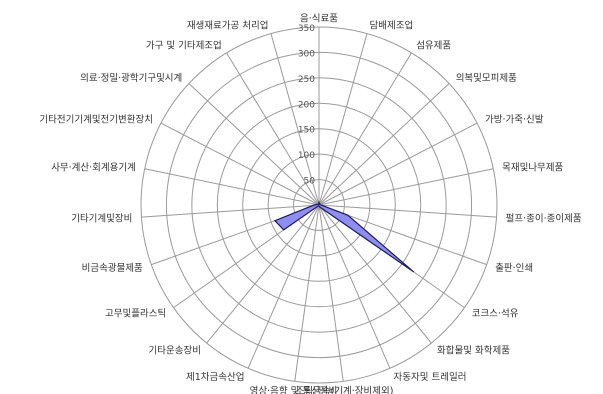 This screenshot has width=603, height=394. What do you see at coordinates (319, 19) in the screenshot?
I see `category-label: 음·식료품` at bounding box center [319, 19].